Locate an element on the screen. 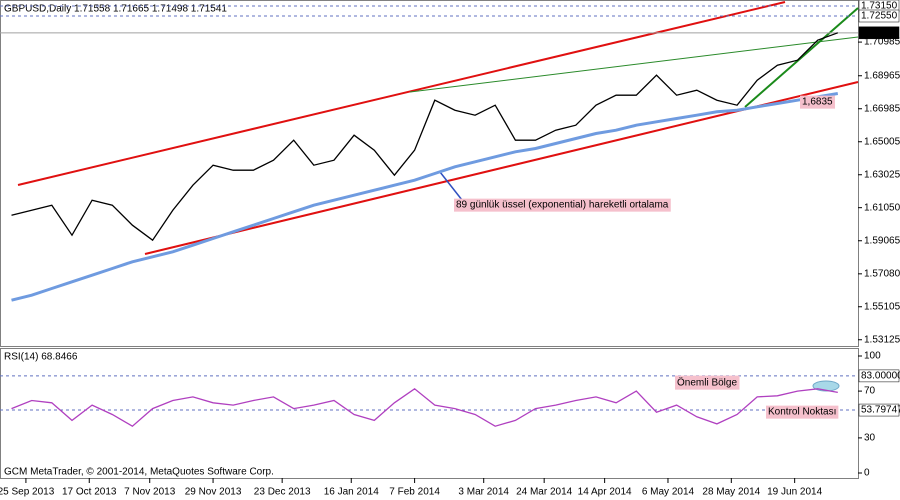 This screenshot has width=900, height=500. x-tick-label: 28 May 2014 is located at coordinates (731, 492).